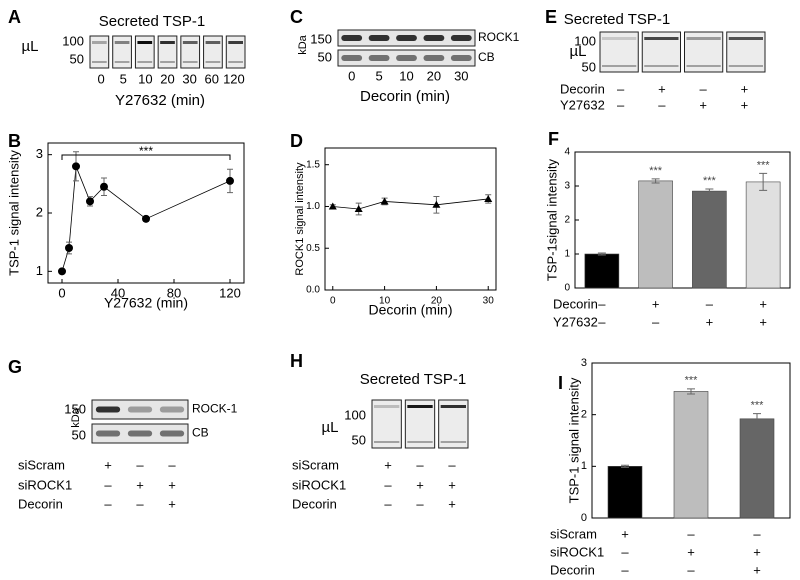 The image size is (800, 580). What do you see at coordinates (39, 153) in the screenshot?
I see `y-tick-label: 3` at bounding box center [39, 153].